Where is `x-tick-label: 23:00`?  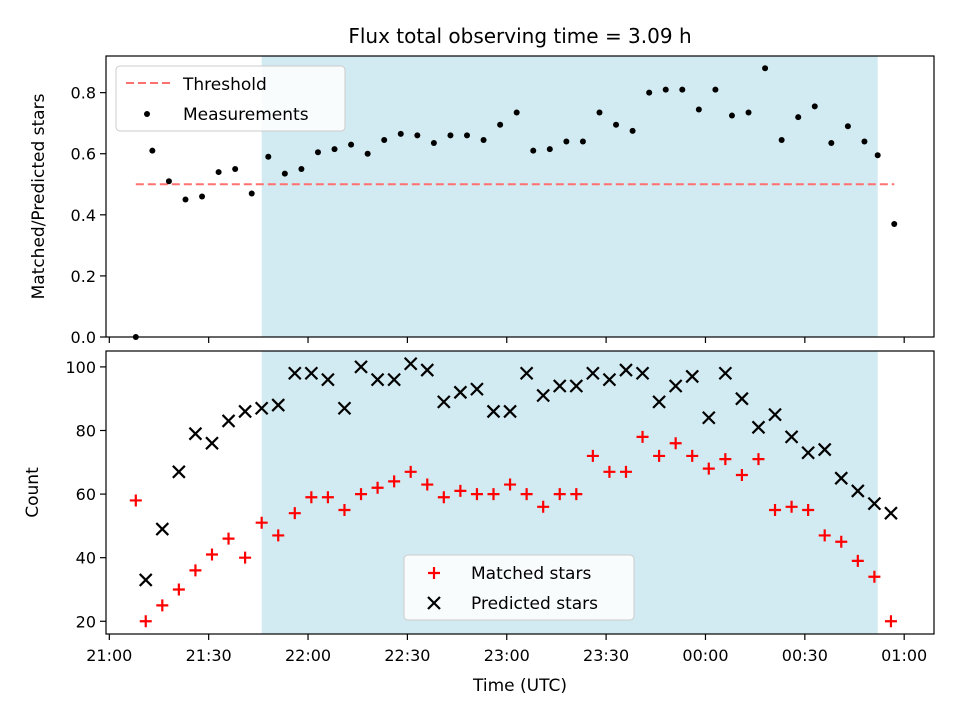
x-tick-label: 23:00 is located at coordinates (507, 655).